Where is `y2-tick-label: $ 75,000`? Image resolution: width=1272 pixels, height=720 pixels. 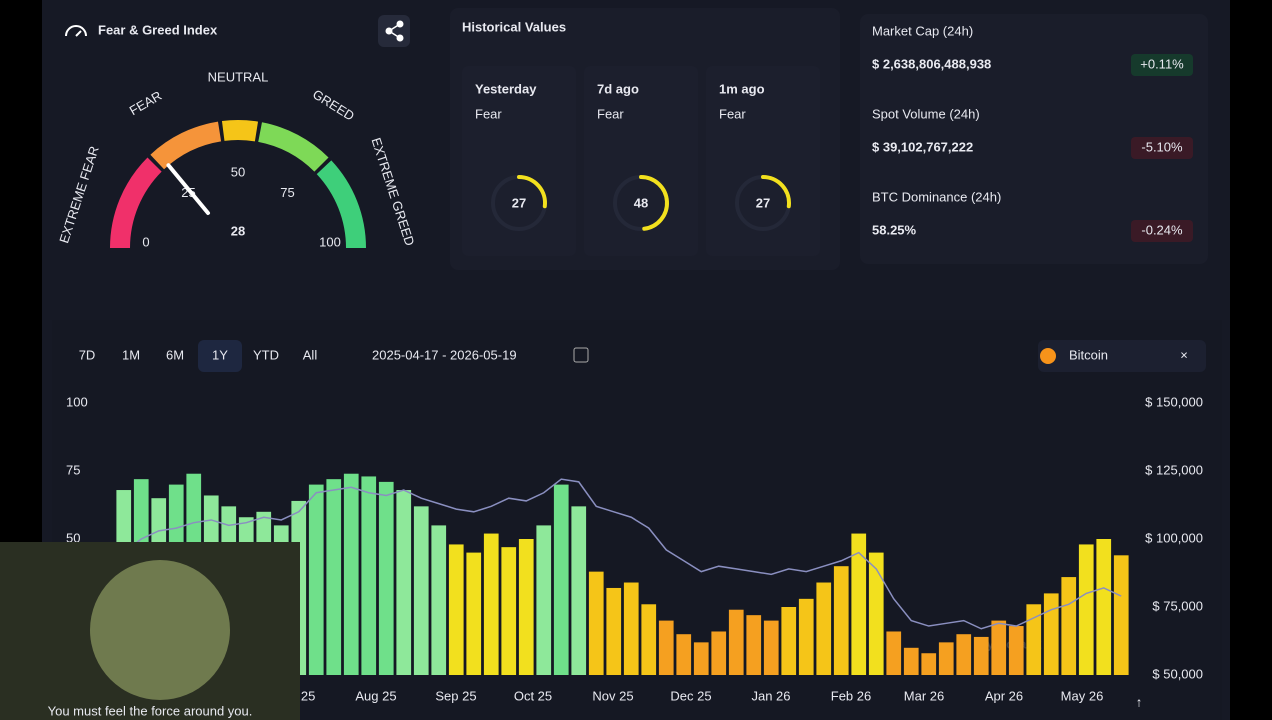 y2-tick-label: $ 75,000 is located at coordinates (1177, 605).